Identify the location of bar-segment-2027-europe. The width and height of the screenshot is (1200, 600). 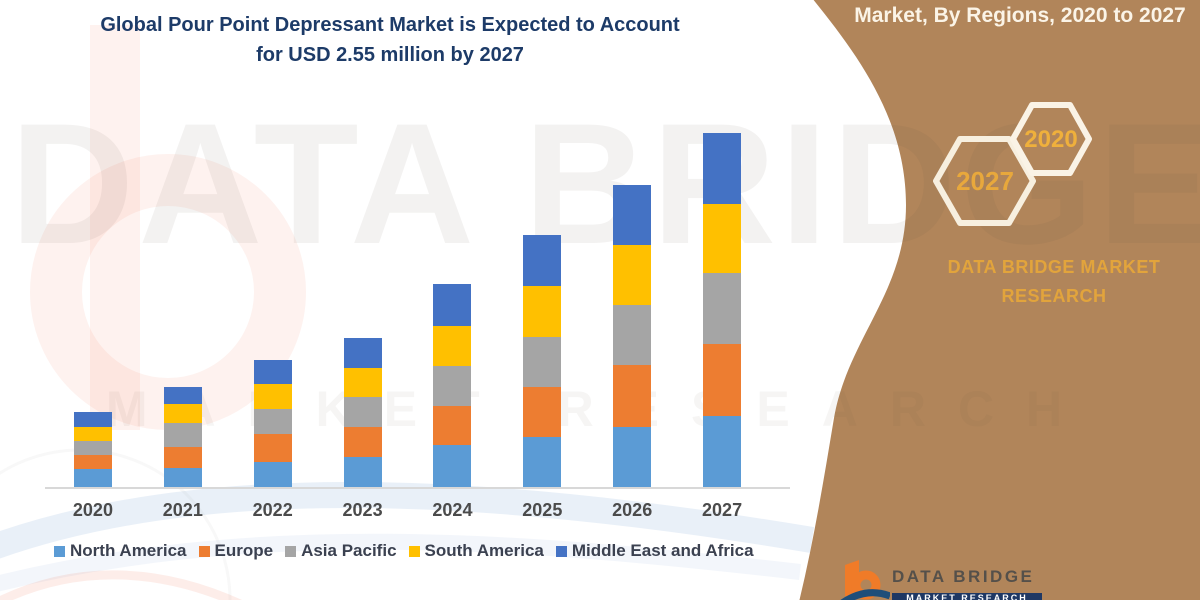
(722, 380).